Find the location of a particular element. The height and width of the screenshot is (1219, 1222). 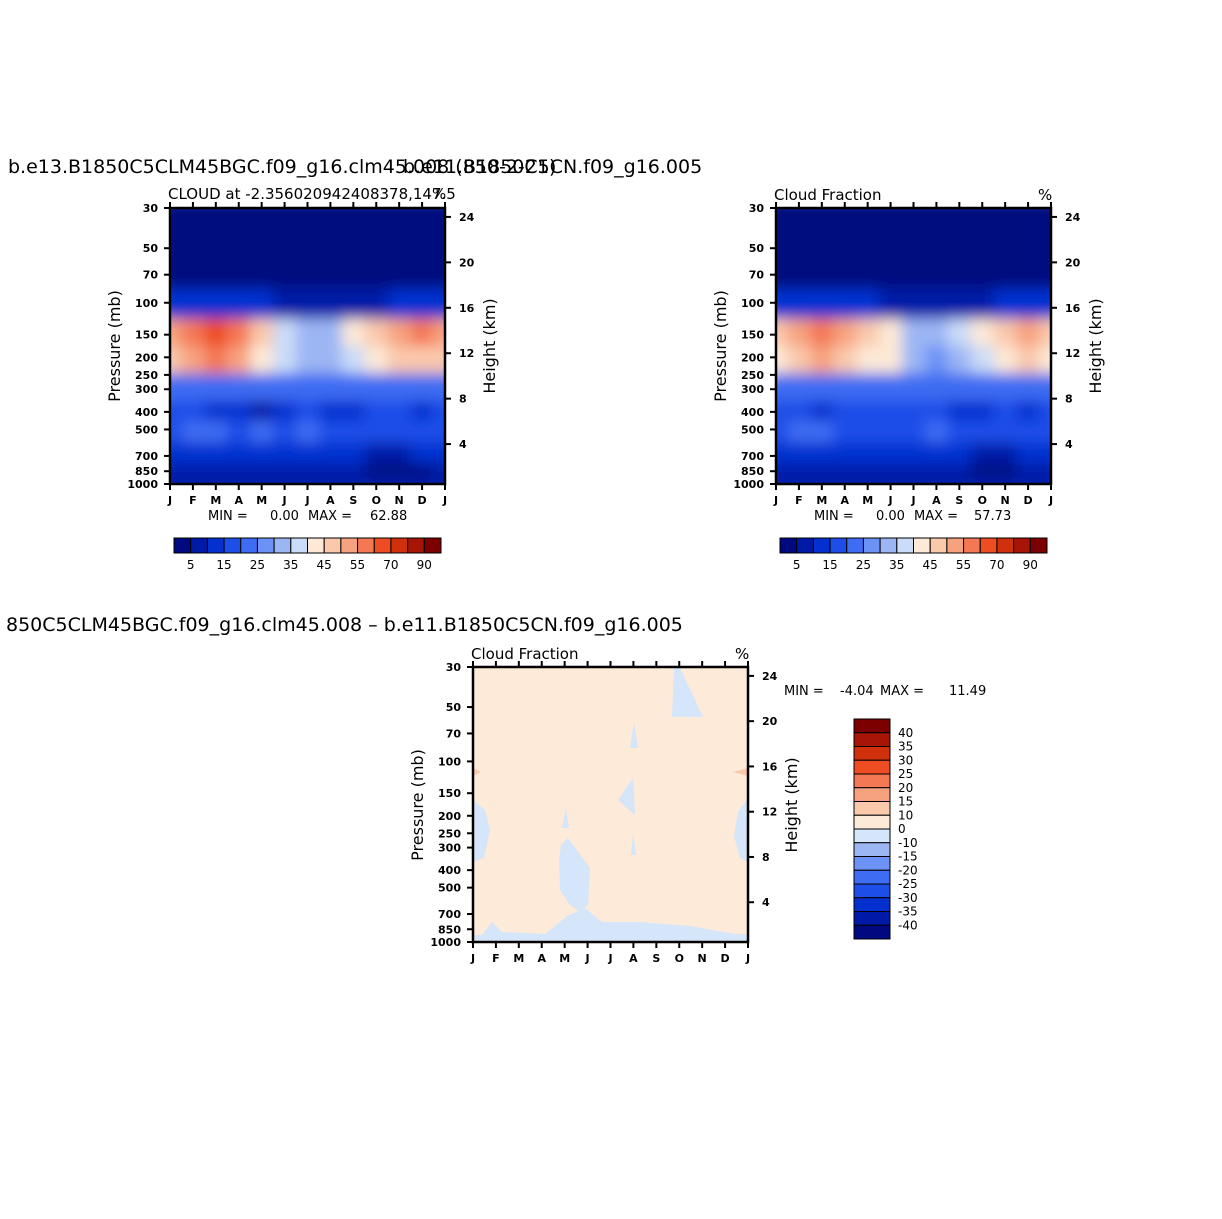

x-tick-label: N is located at coordinates (1005, 500).